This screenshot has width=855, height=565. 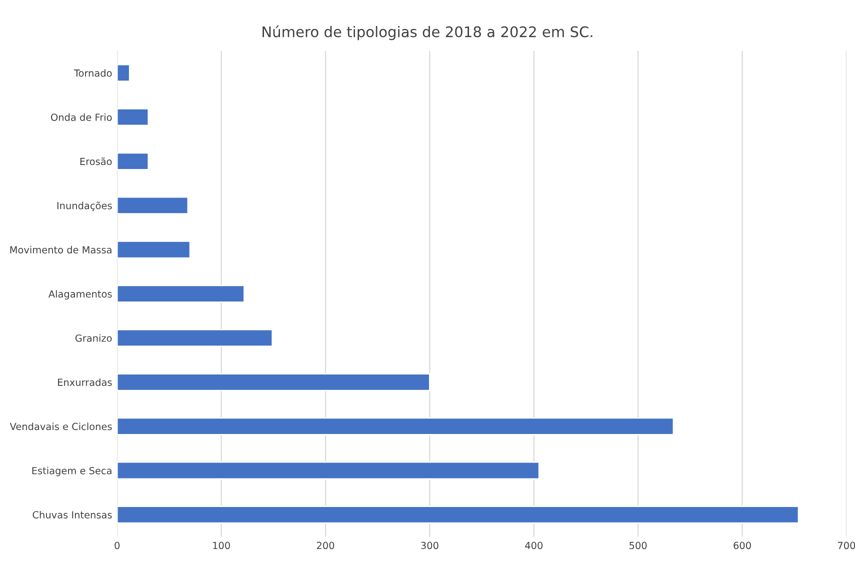 I want to click on y-tick-label: Tornado, so click(x=93, y=73).